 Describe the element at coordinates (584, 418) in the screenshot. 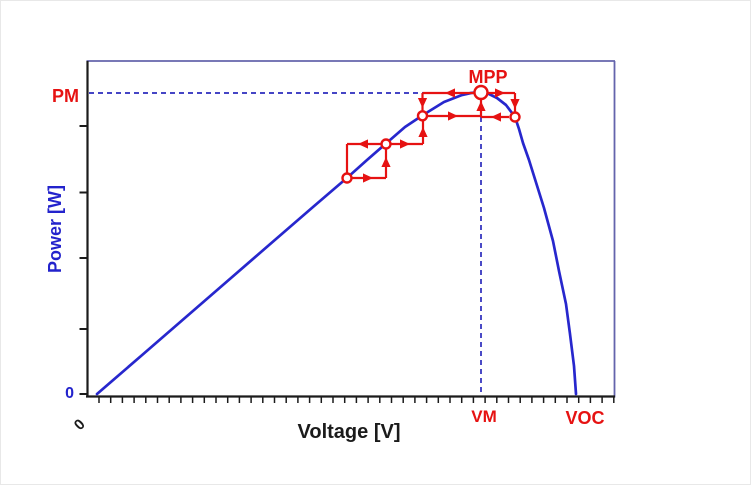

I see `voc-label: VOC` at that location.